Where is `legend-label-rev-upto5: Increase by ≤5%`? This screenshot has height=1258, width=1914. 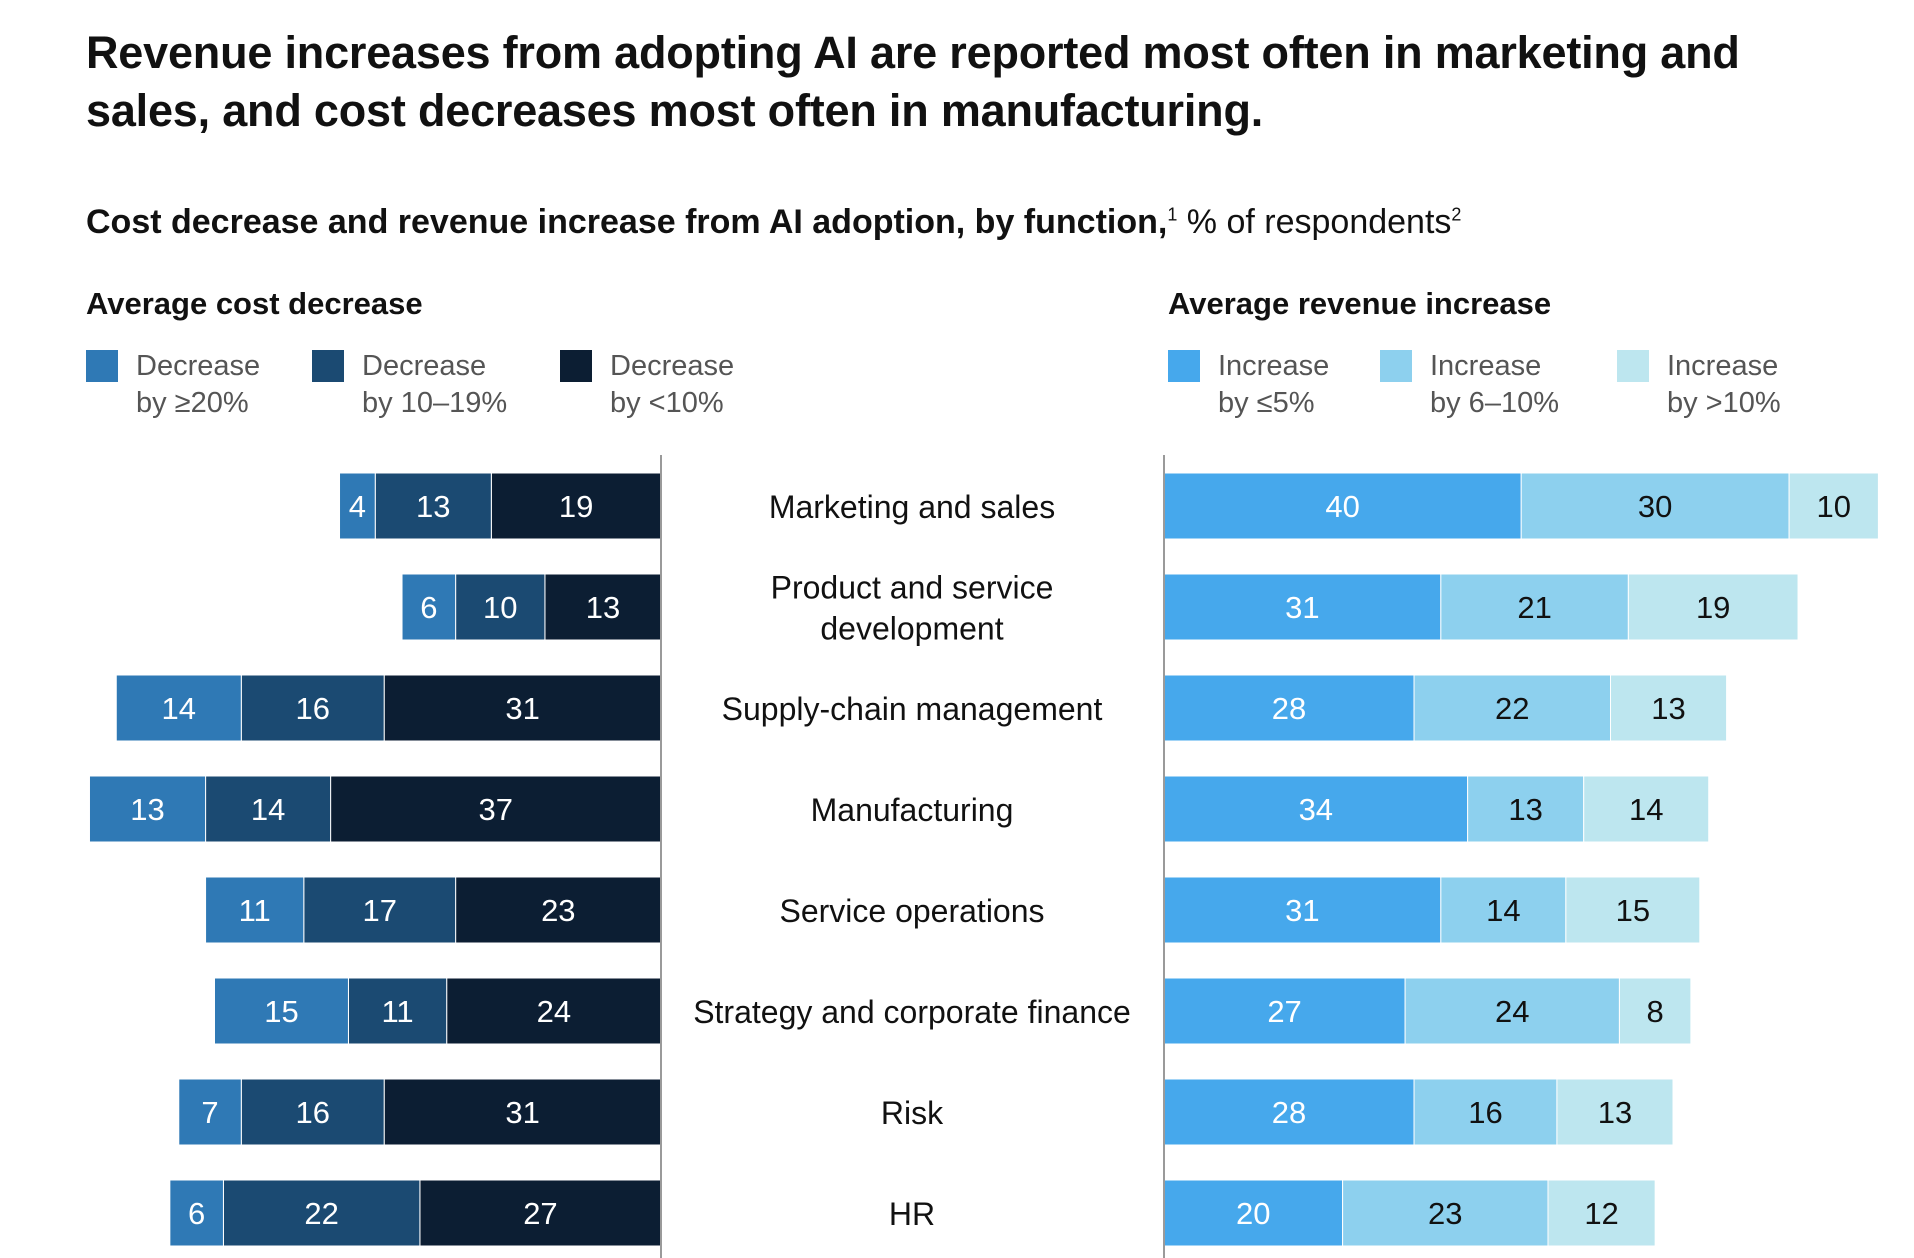
legend-label-rev-upto5: Increase by ≤5% is located at coordinates (1274, 384).